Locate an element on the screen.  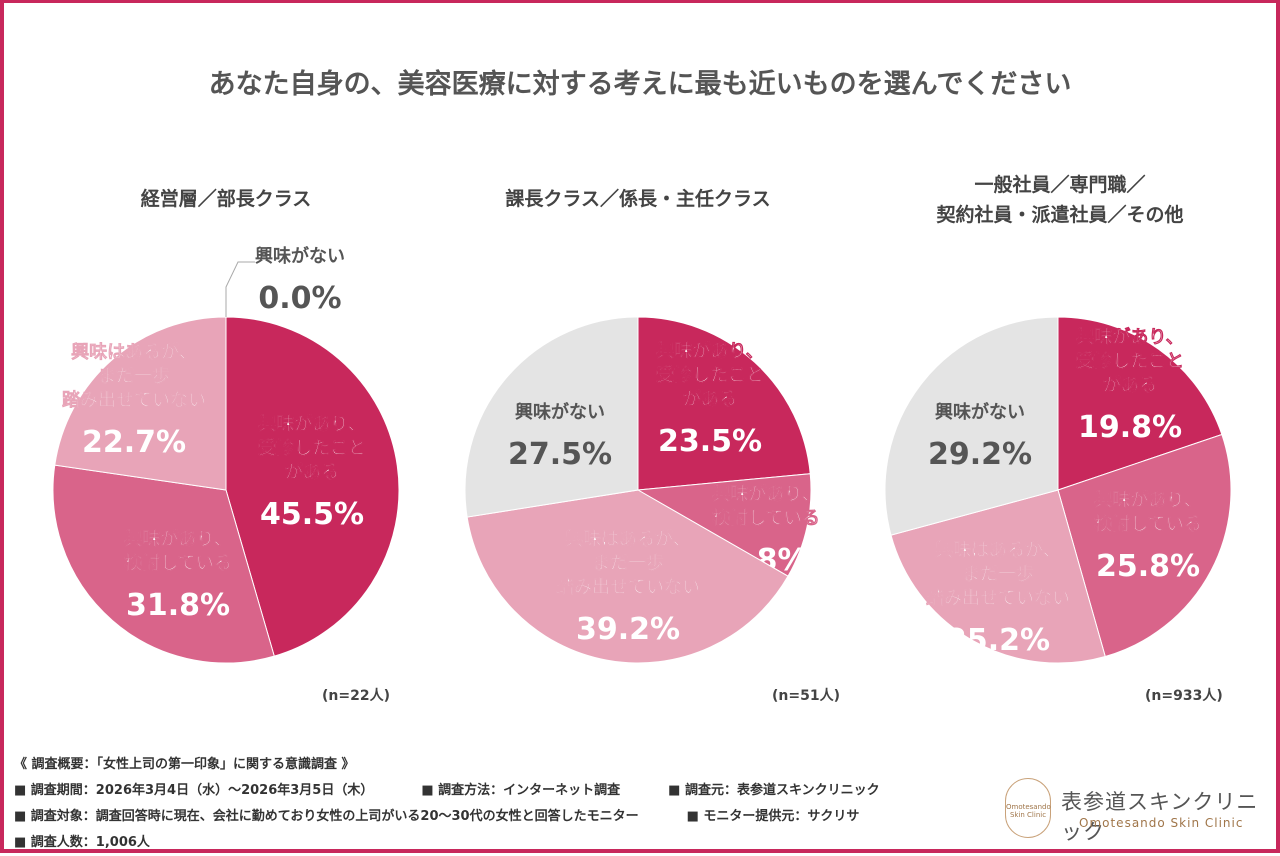
pie-3-label-4: 興味がない is located at coordinates (980, 412).